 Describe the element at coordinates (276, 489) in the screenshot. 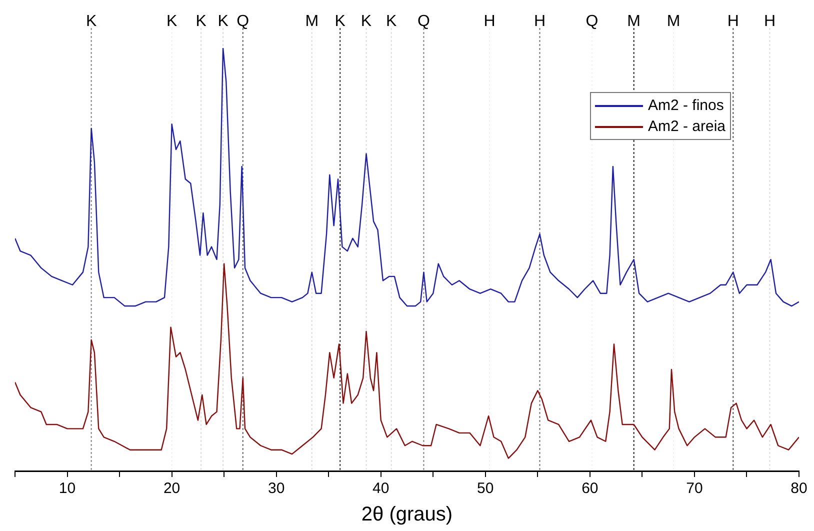

I see `x-tick-label: 30` at that location.